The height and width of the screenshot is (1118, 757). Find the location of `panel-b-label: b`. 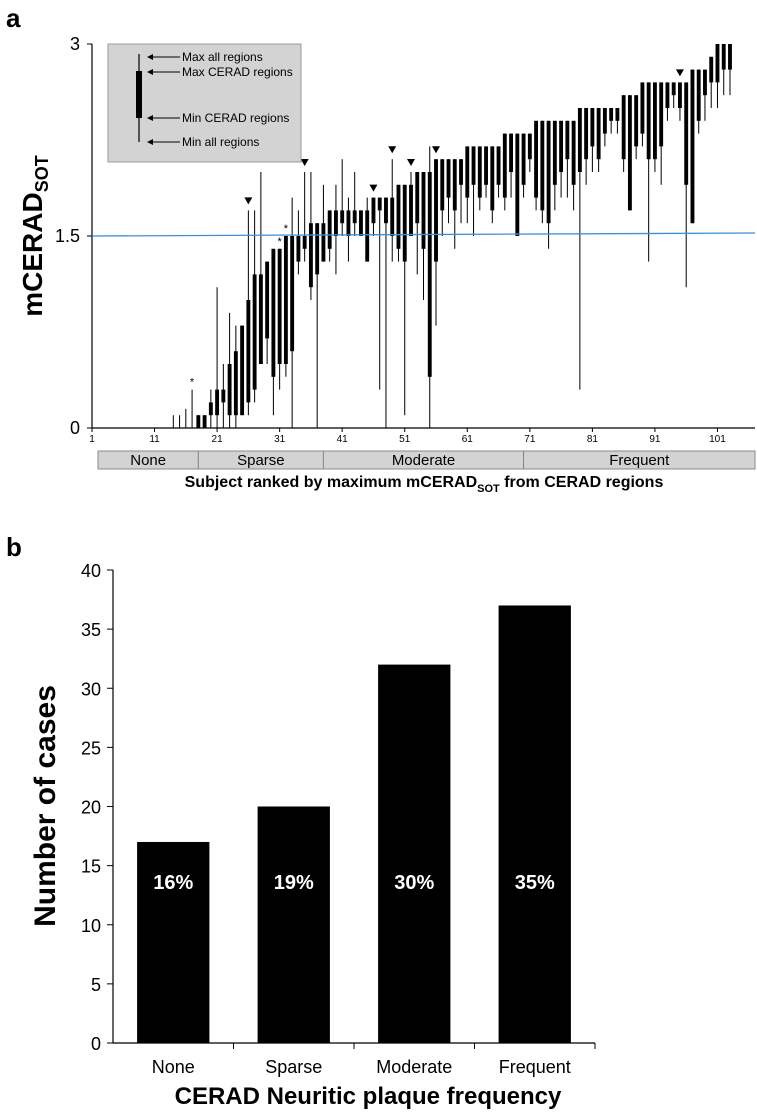

panel-b-label: b is located at coordinates (14, 547).